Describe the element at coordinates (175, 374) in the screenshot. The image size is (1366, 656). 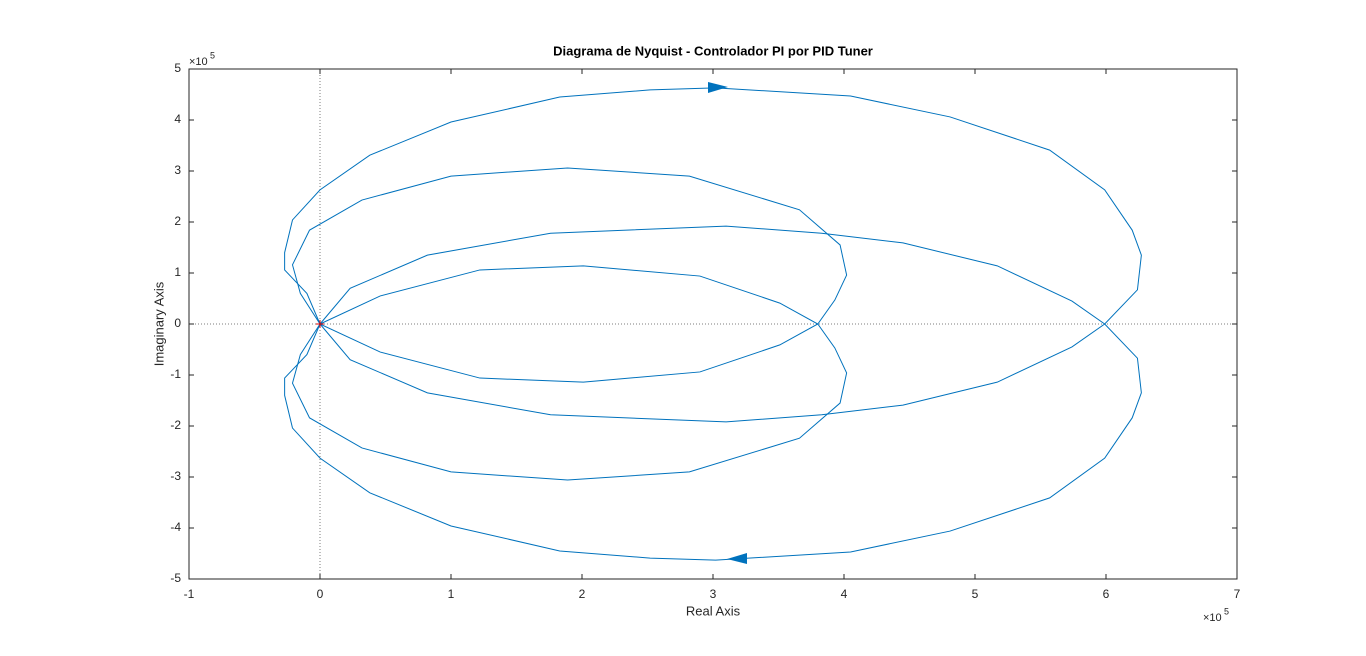
I see `y-tick-label: -1` at that location.